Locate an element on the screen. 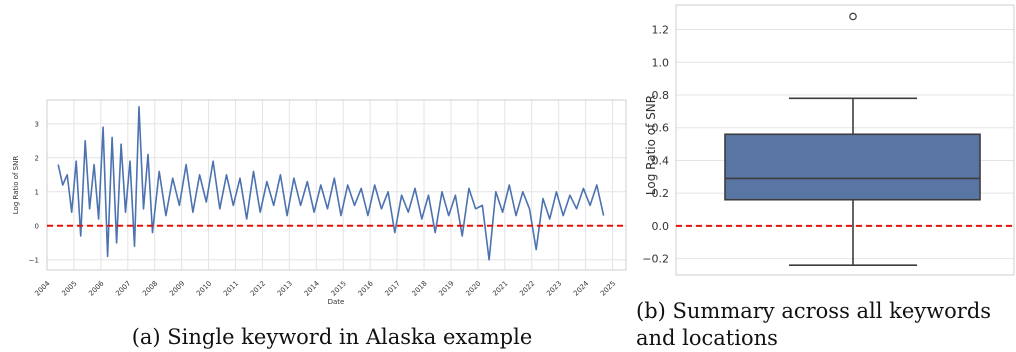  x-tick-label: 2004 is located at coordinates (42, 288).